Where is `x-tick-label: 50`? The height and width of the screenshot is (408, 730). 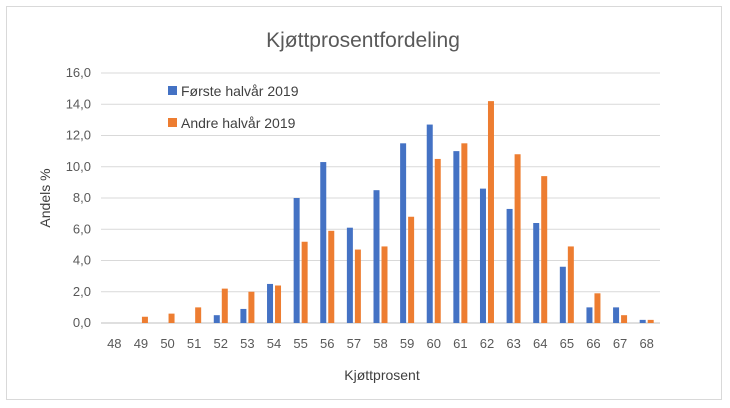
x-tick-label: 50 is located at coordinates (167, 343).